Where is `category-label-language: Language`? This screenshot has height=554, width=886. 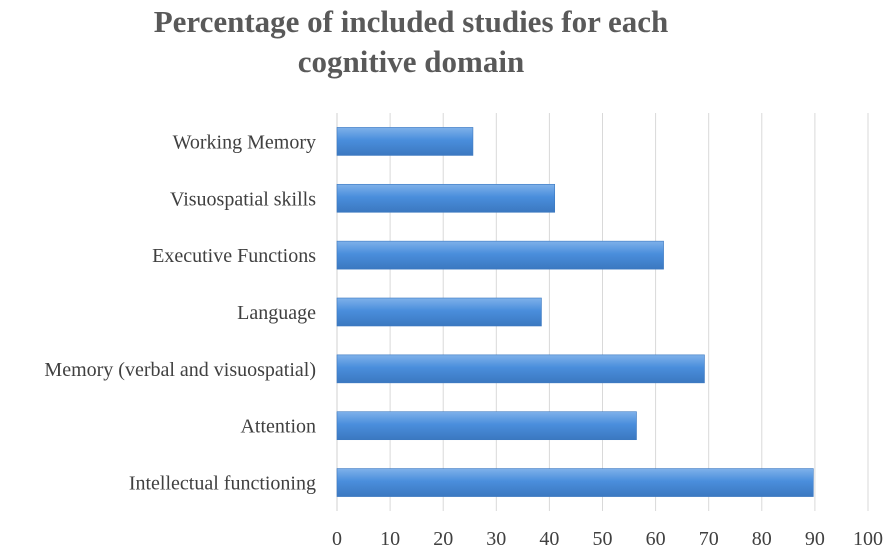
category-label-language: Language is located at coordinates (276, 313).